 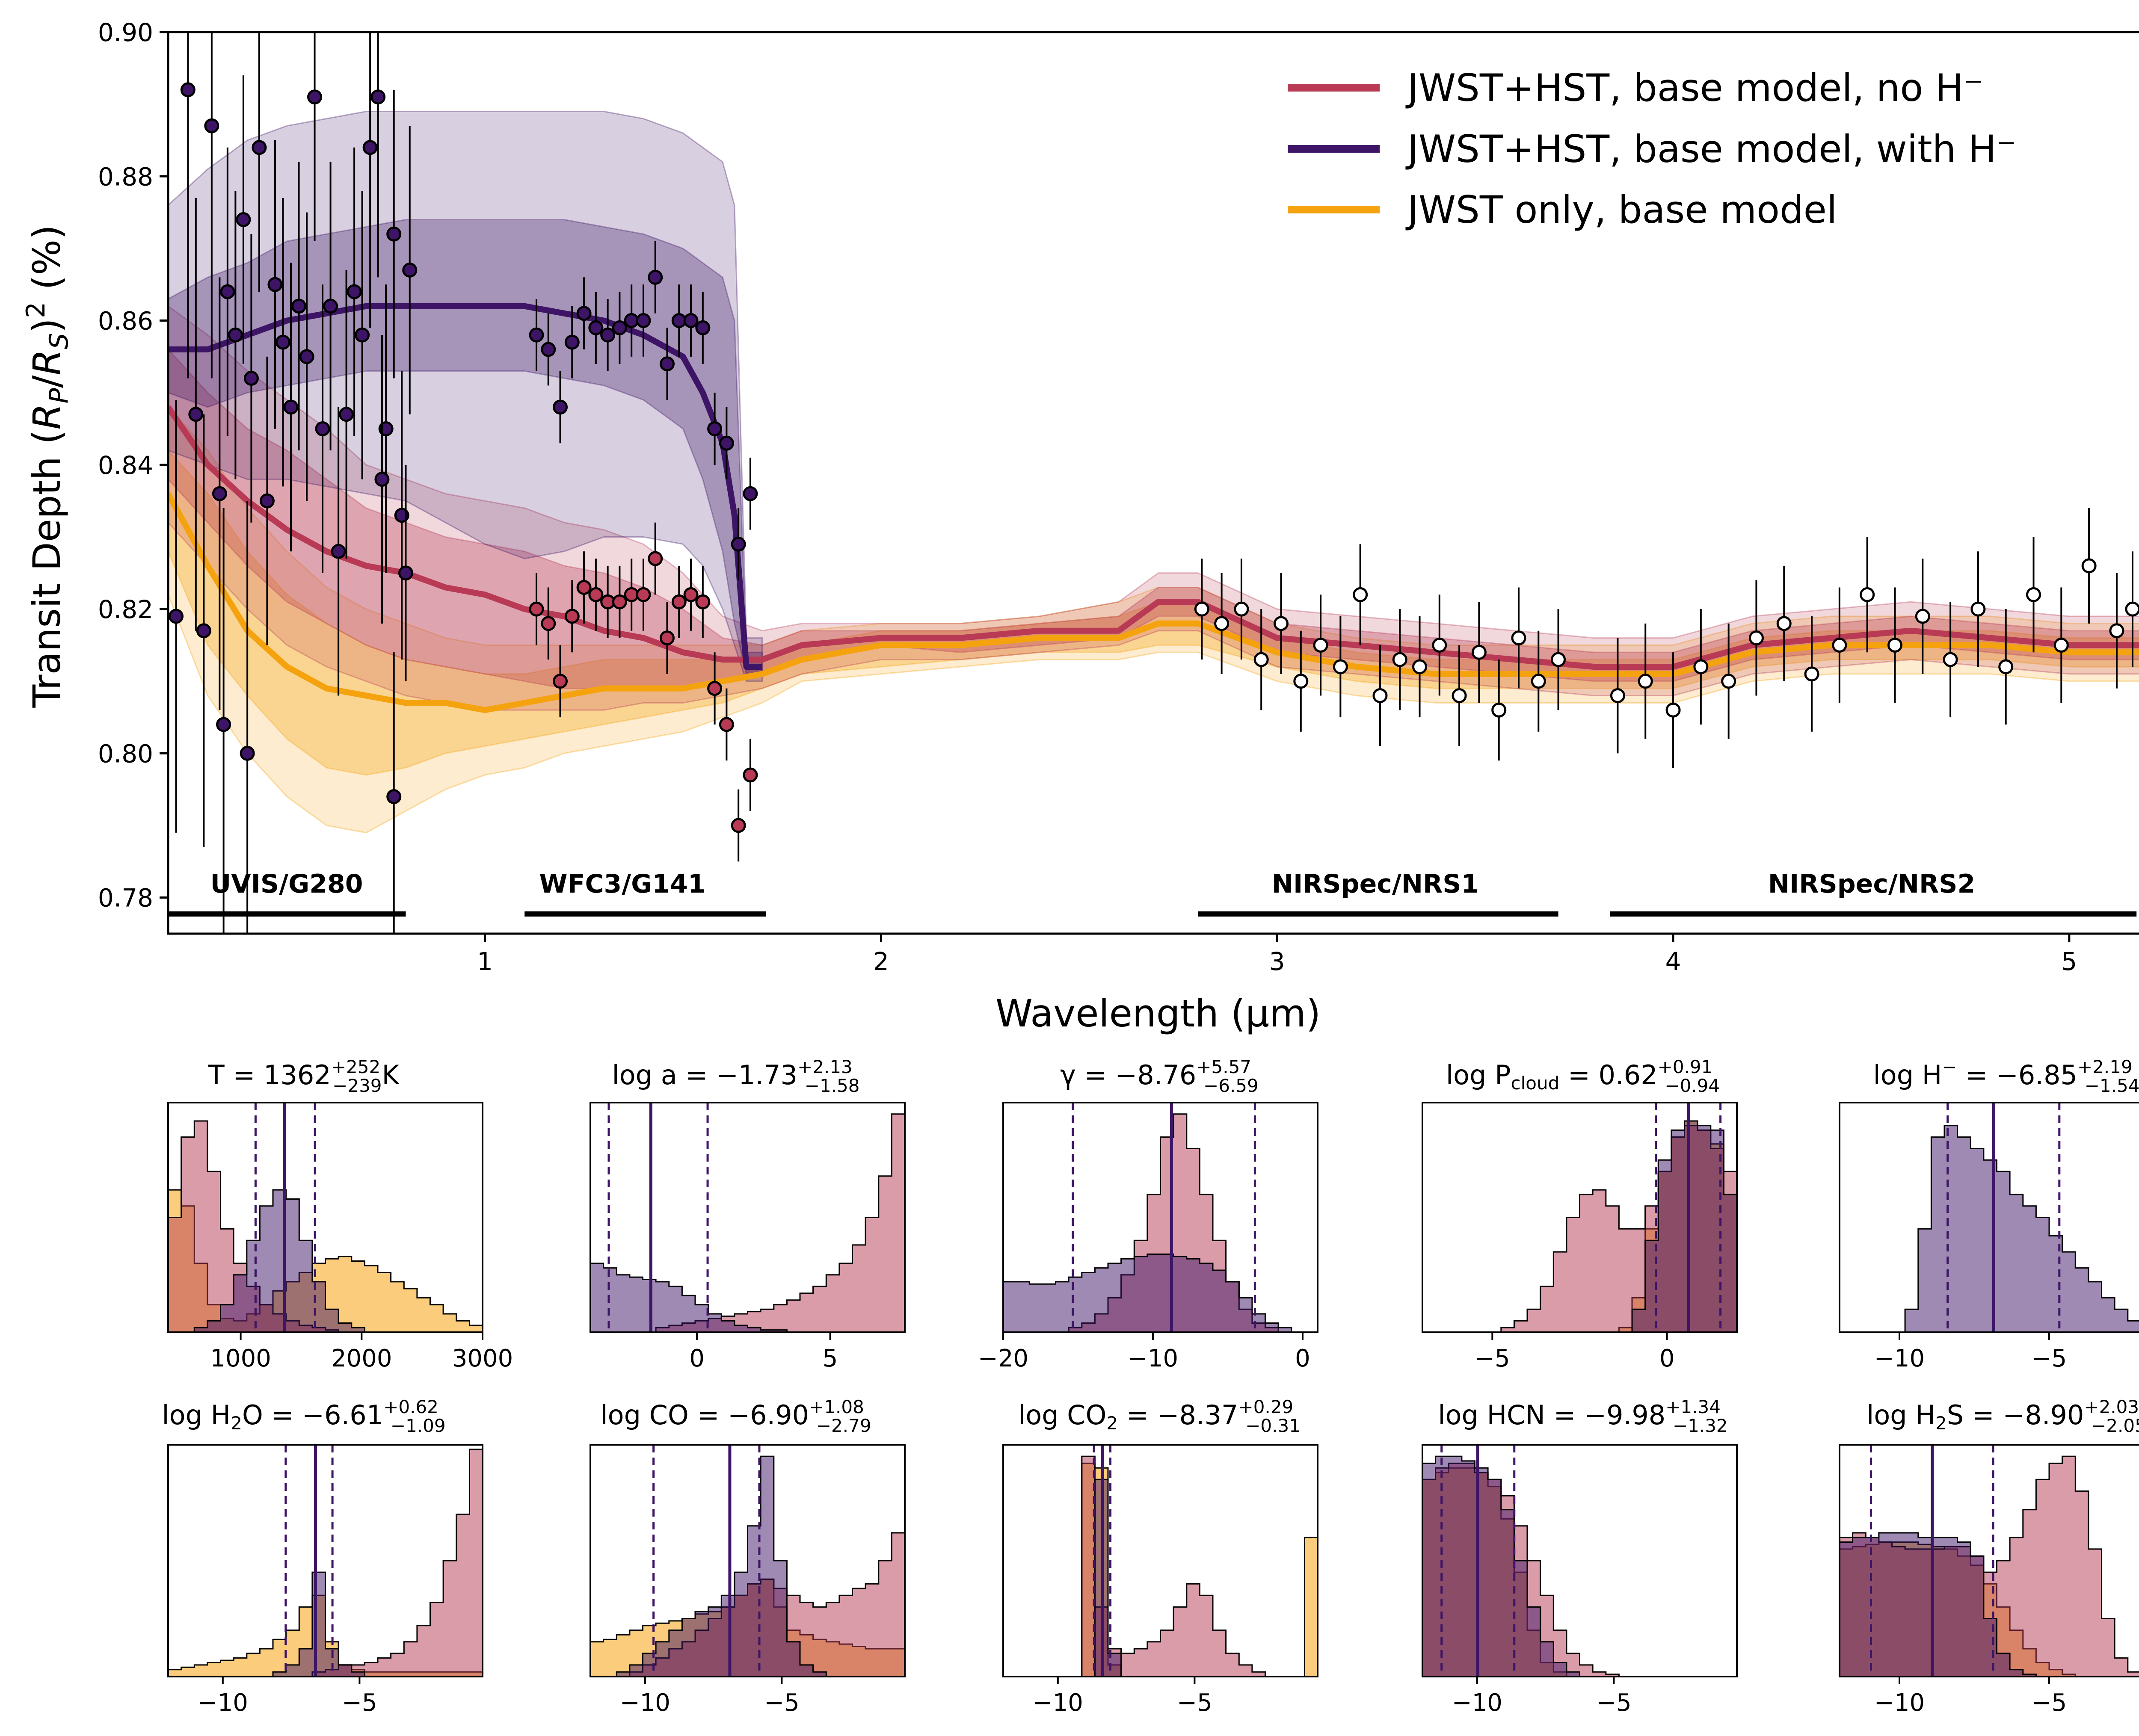 I want to click on panel-title-temperature: T = 1362+252 −239K, so click(x=304, y=1076).